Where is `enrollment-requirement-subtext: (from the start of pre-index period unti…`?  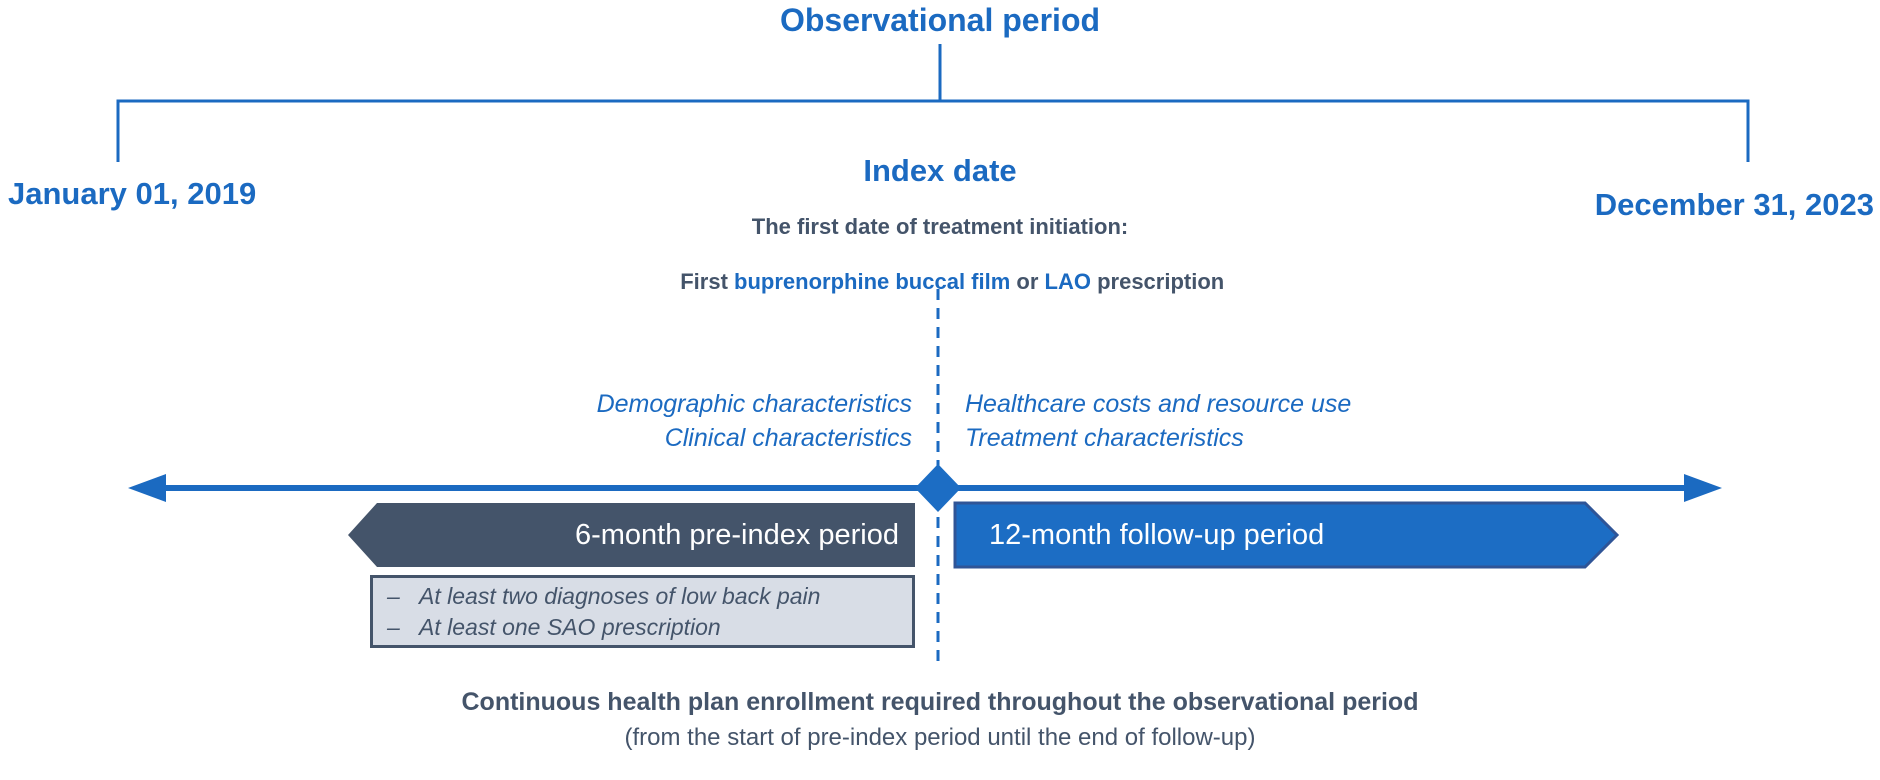
enrollment-requirement-subtext: (from the start of pre-index period unti… is located at coordinates (940, 737).